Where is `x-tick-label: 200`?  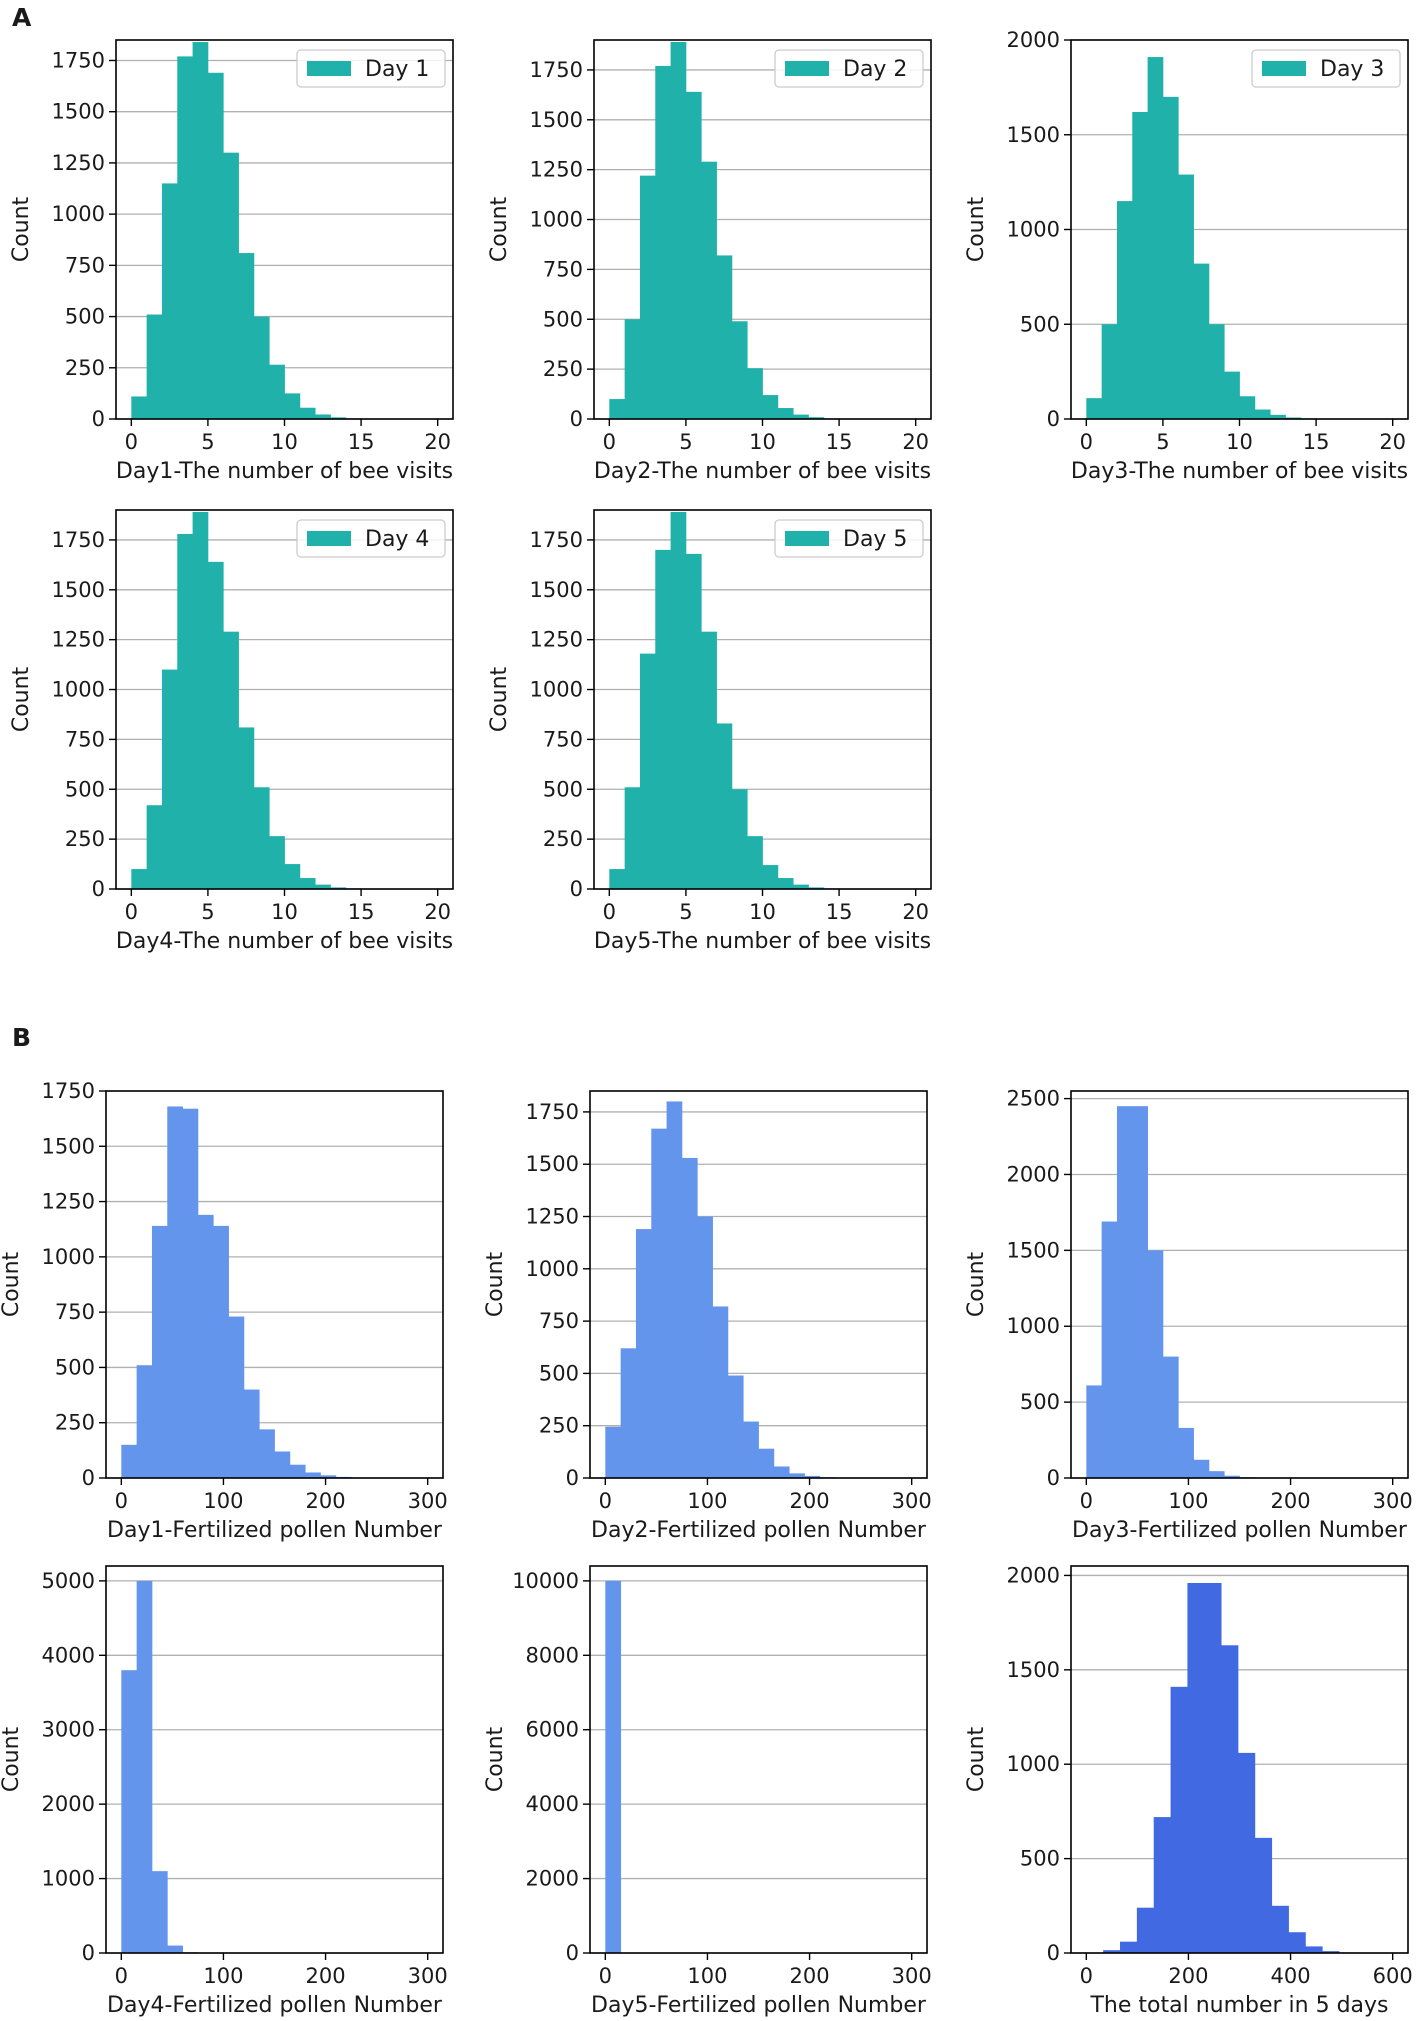 x-tick-label: 200 is located at coordinates (1188, 1976).